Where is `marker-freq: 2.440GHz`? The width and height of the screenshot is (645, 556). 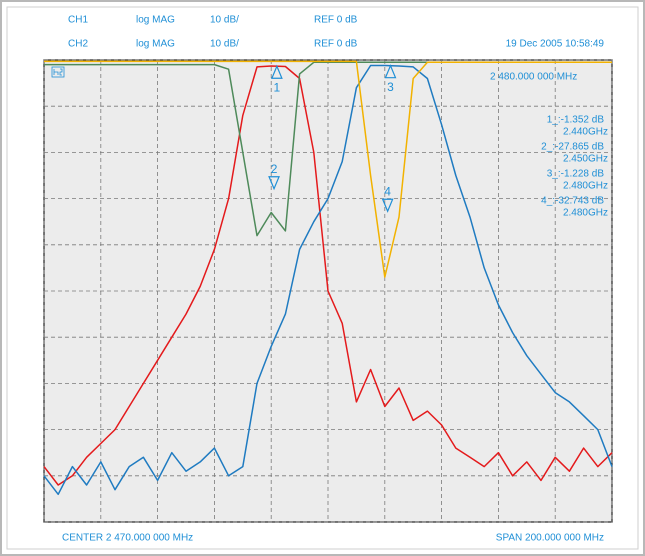 marker-freq: 2.440GHz is located at coordinates (585, 132).